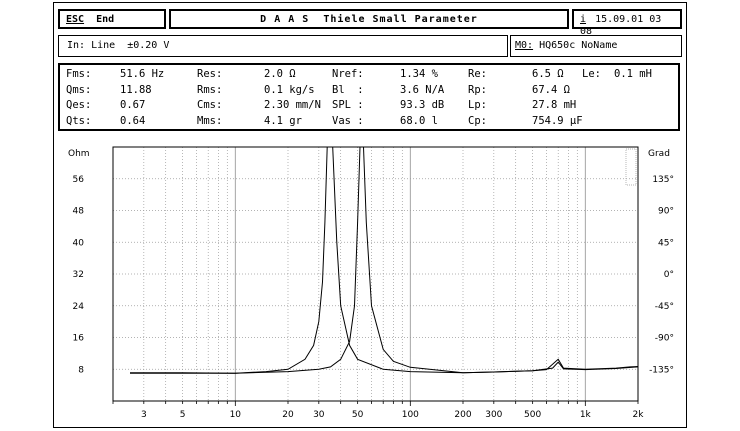  Describe the element at coordinates (348, 74) in the screenshot. I see `param-label: Nref:` at that location.